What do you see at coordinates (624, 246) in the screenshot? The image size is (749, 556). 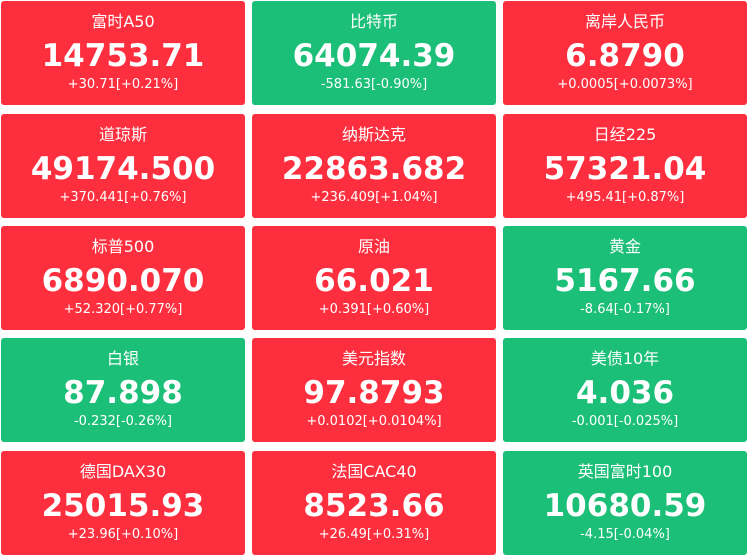 I see `quote-name: 黄金` at bounding box center [624, 246].